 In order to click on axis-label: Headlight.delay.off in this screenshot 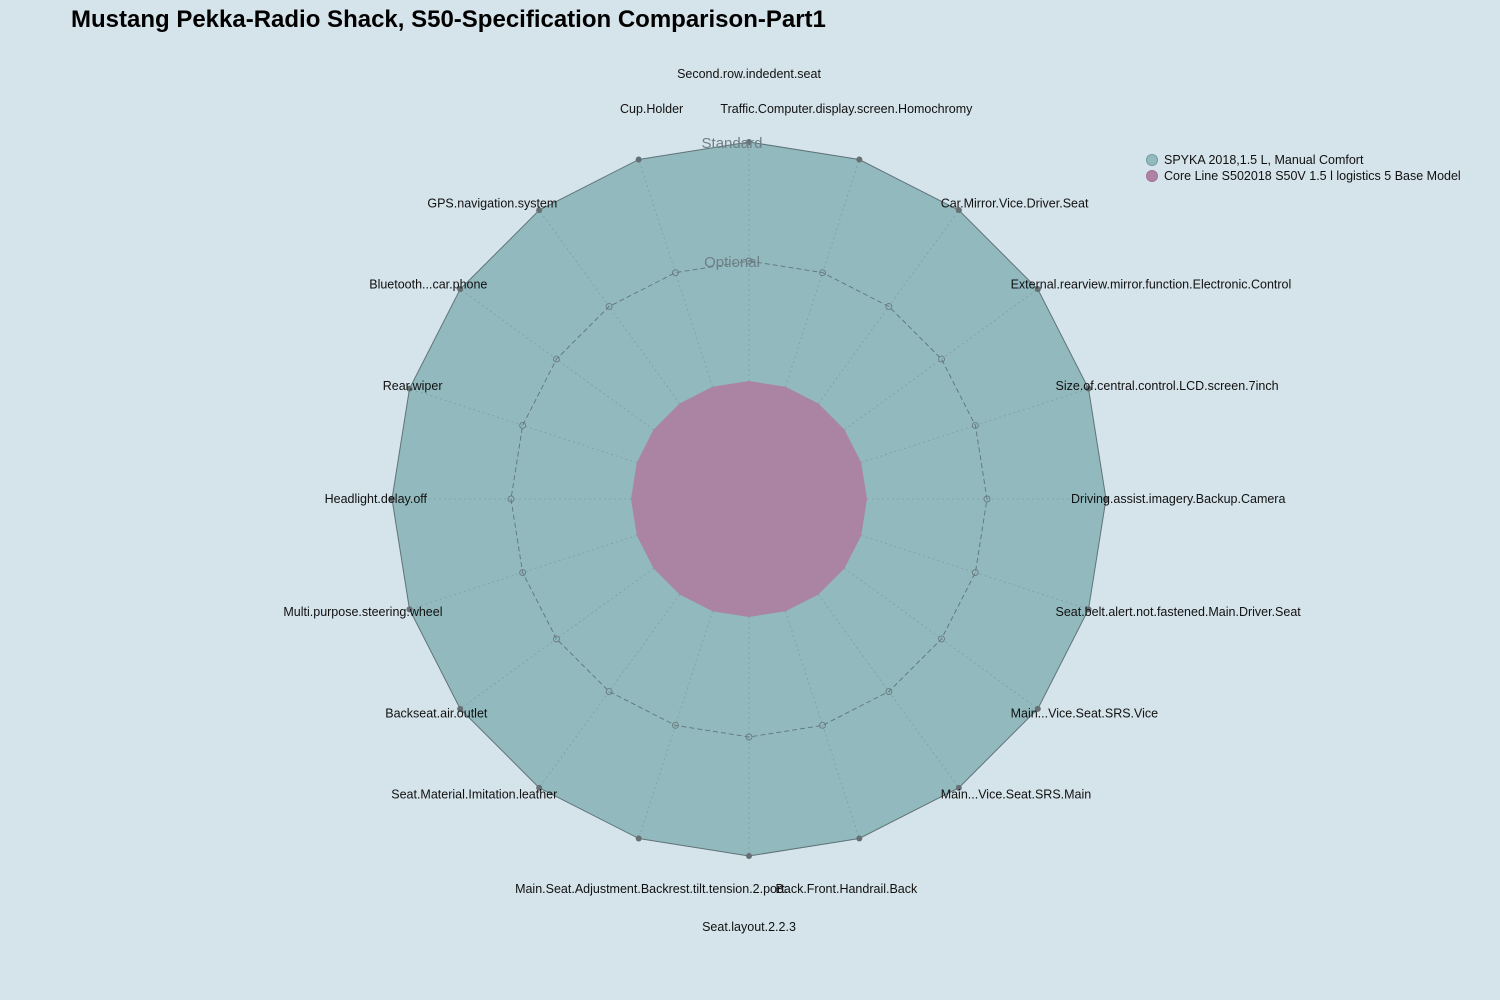, I will do `click(376, 499)`.